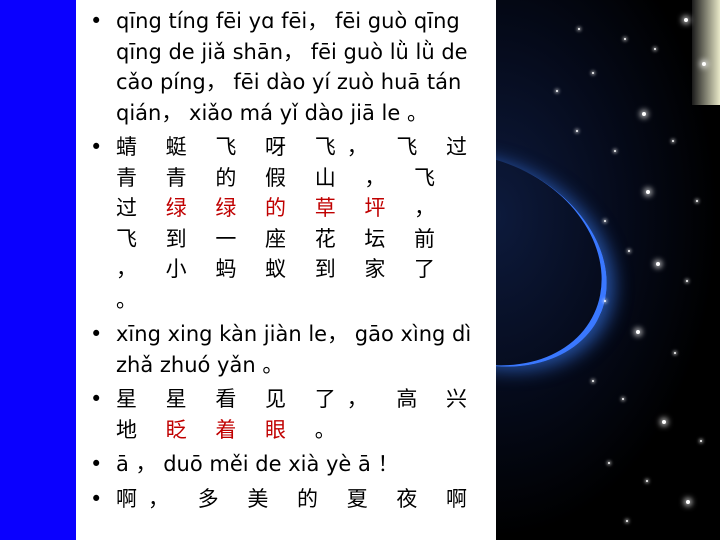 This screenshot has height=540, width=720. I want to click on bullet-item: 啊， 多 美 的 夏 夜 啊, so click(286, 499).